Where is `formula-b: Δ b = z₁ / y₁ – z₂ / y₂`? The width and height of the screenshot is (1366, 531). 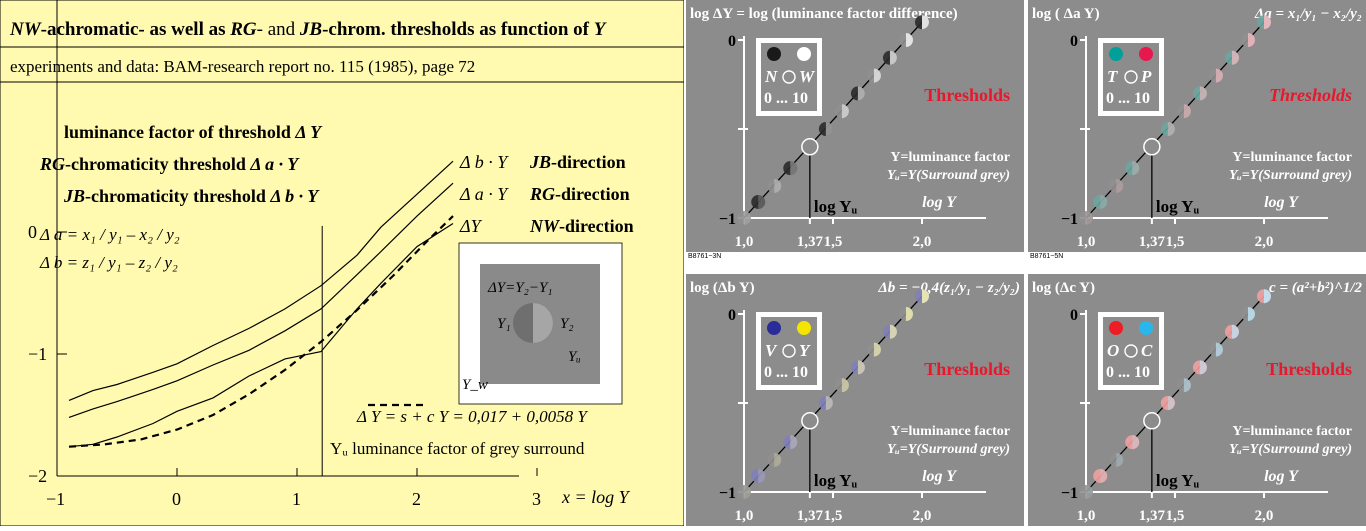 formula-b: Δ b = z₁ / y₁ – z₂ / y₂ is located at coordinates (108, 262).